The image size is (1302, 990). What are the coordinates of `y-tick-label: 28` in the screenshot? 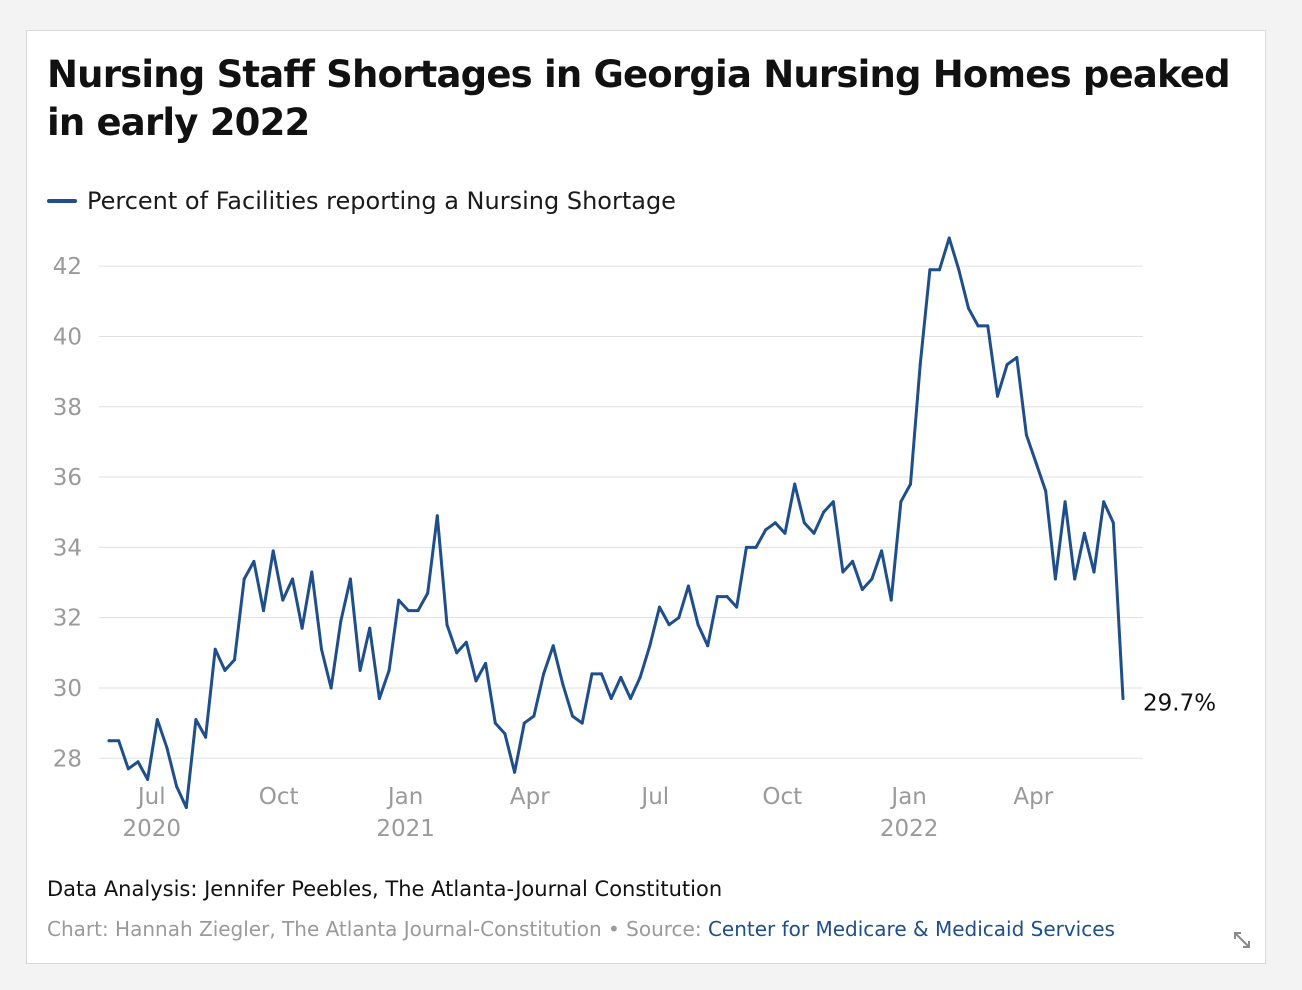 It's located at (67, 759).